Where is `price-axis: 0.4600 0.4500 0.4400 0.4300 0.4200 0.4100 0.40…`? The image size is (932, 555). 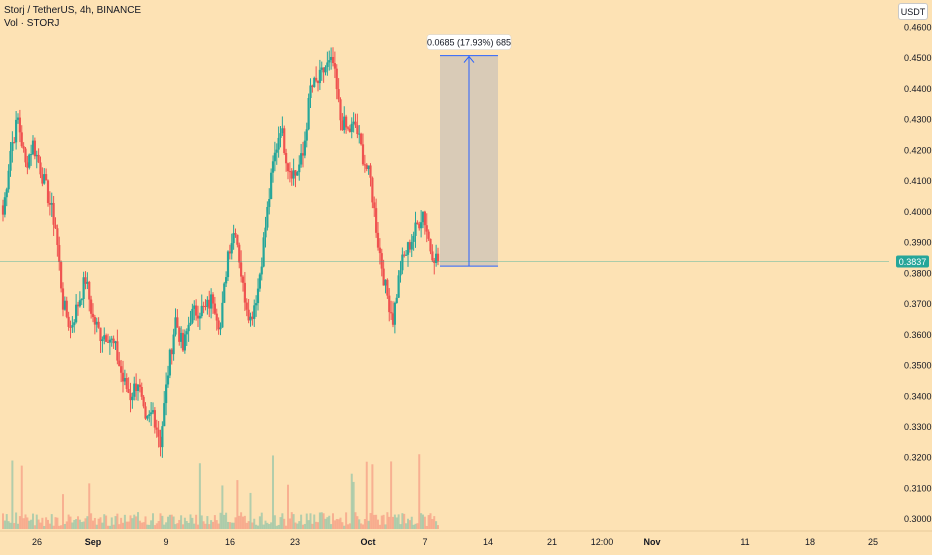
price-axis: 0.4600 0.4500 0.4400 0.4300 0.4200 0.4100 0.40… is located at coordinates (918, 274).